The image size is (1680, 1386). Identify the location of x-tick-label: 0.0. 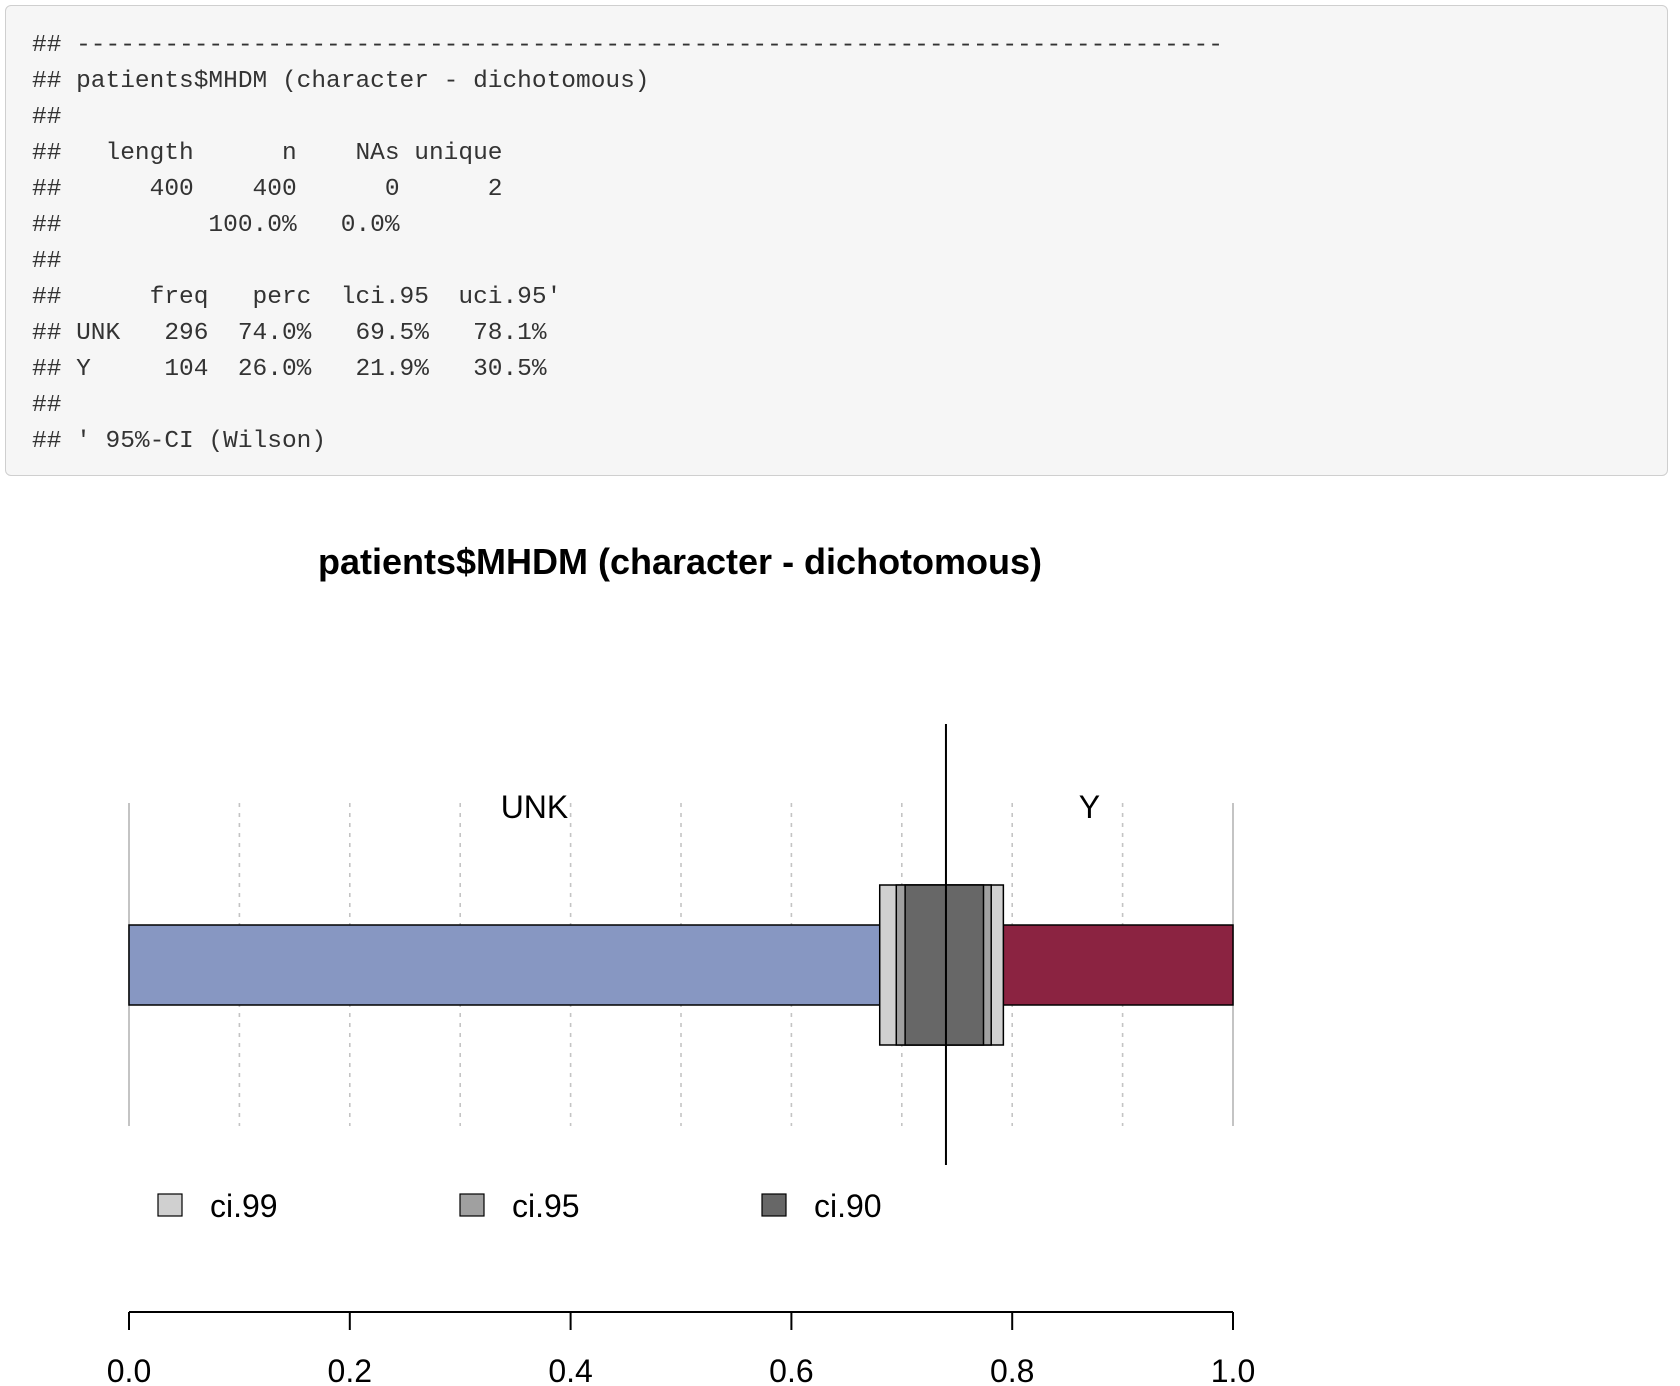
(129, 1369).